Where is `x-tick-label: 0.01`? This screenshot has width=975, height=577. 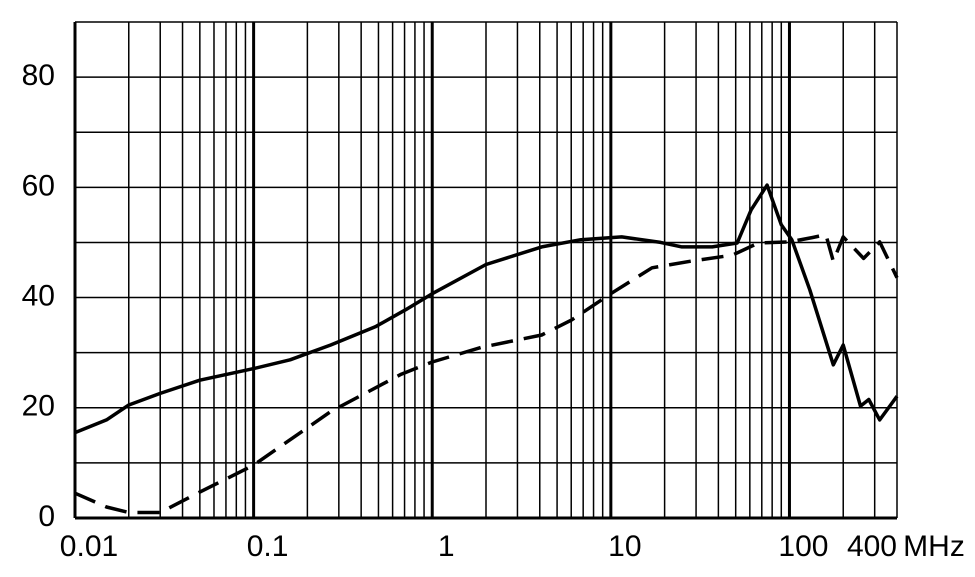
x-tick-label: 0.01 is located at coordinates (89, 546).